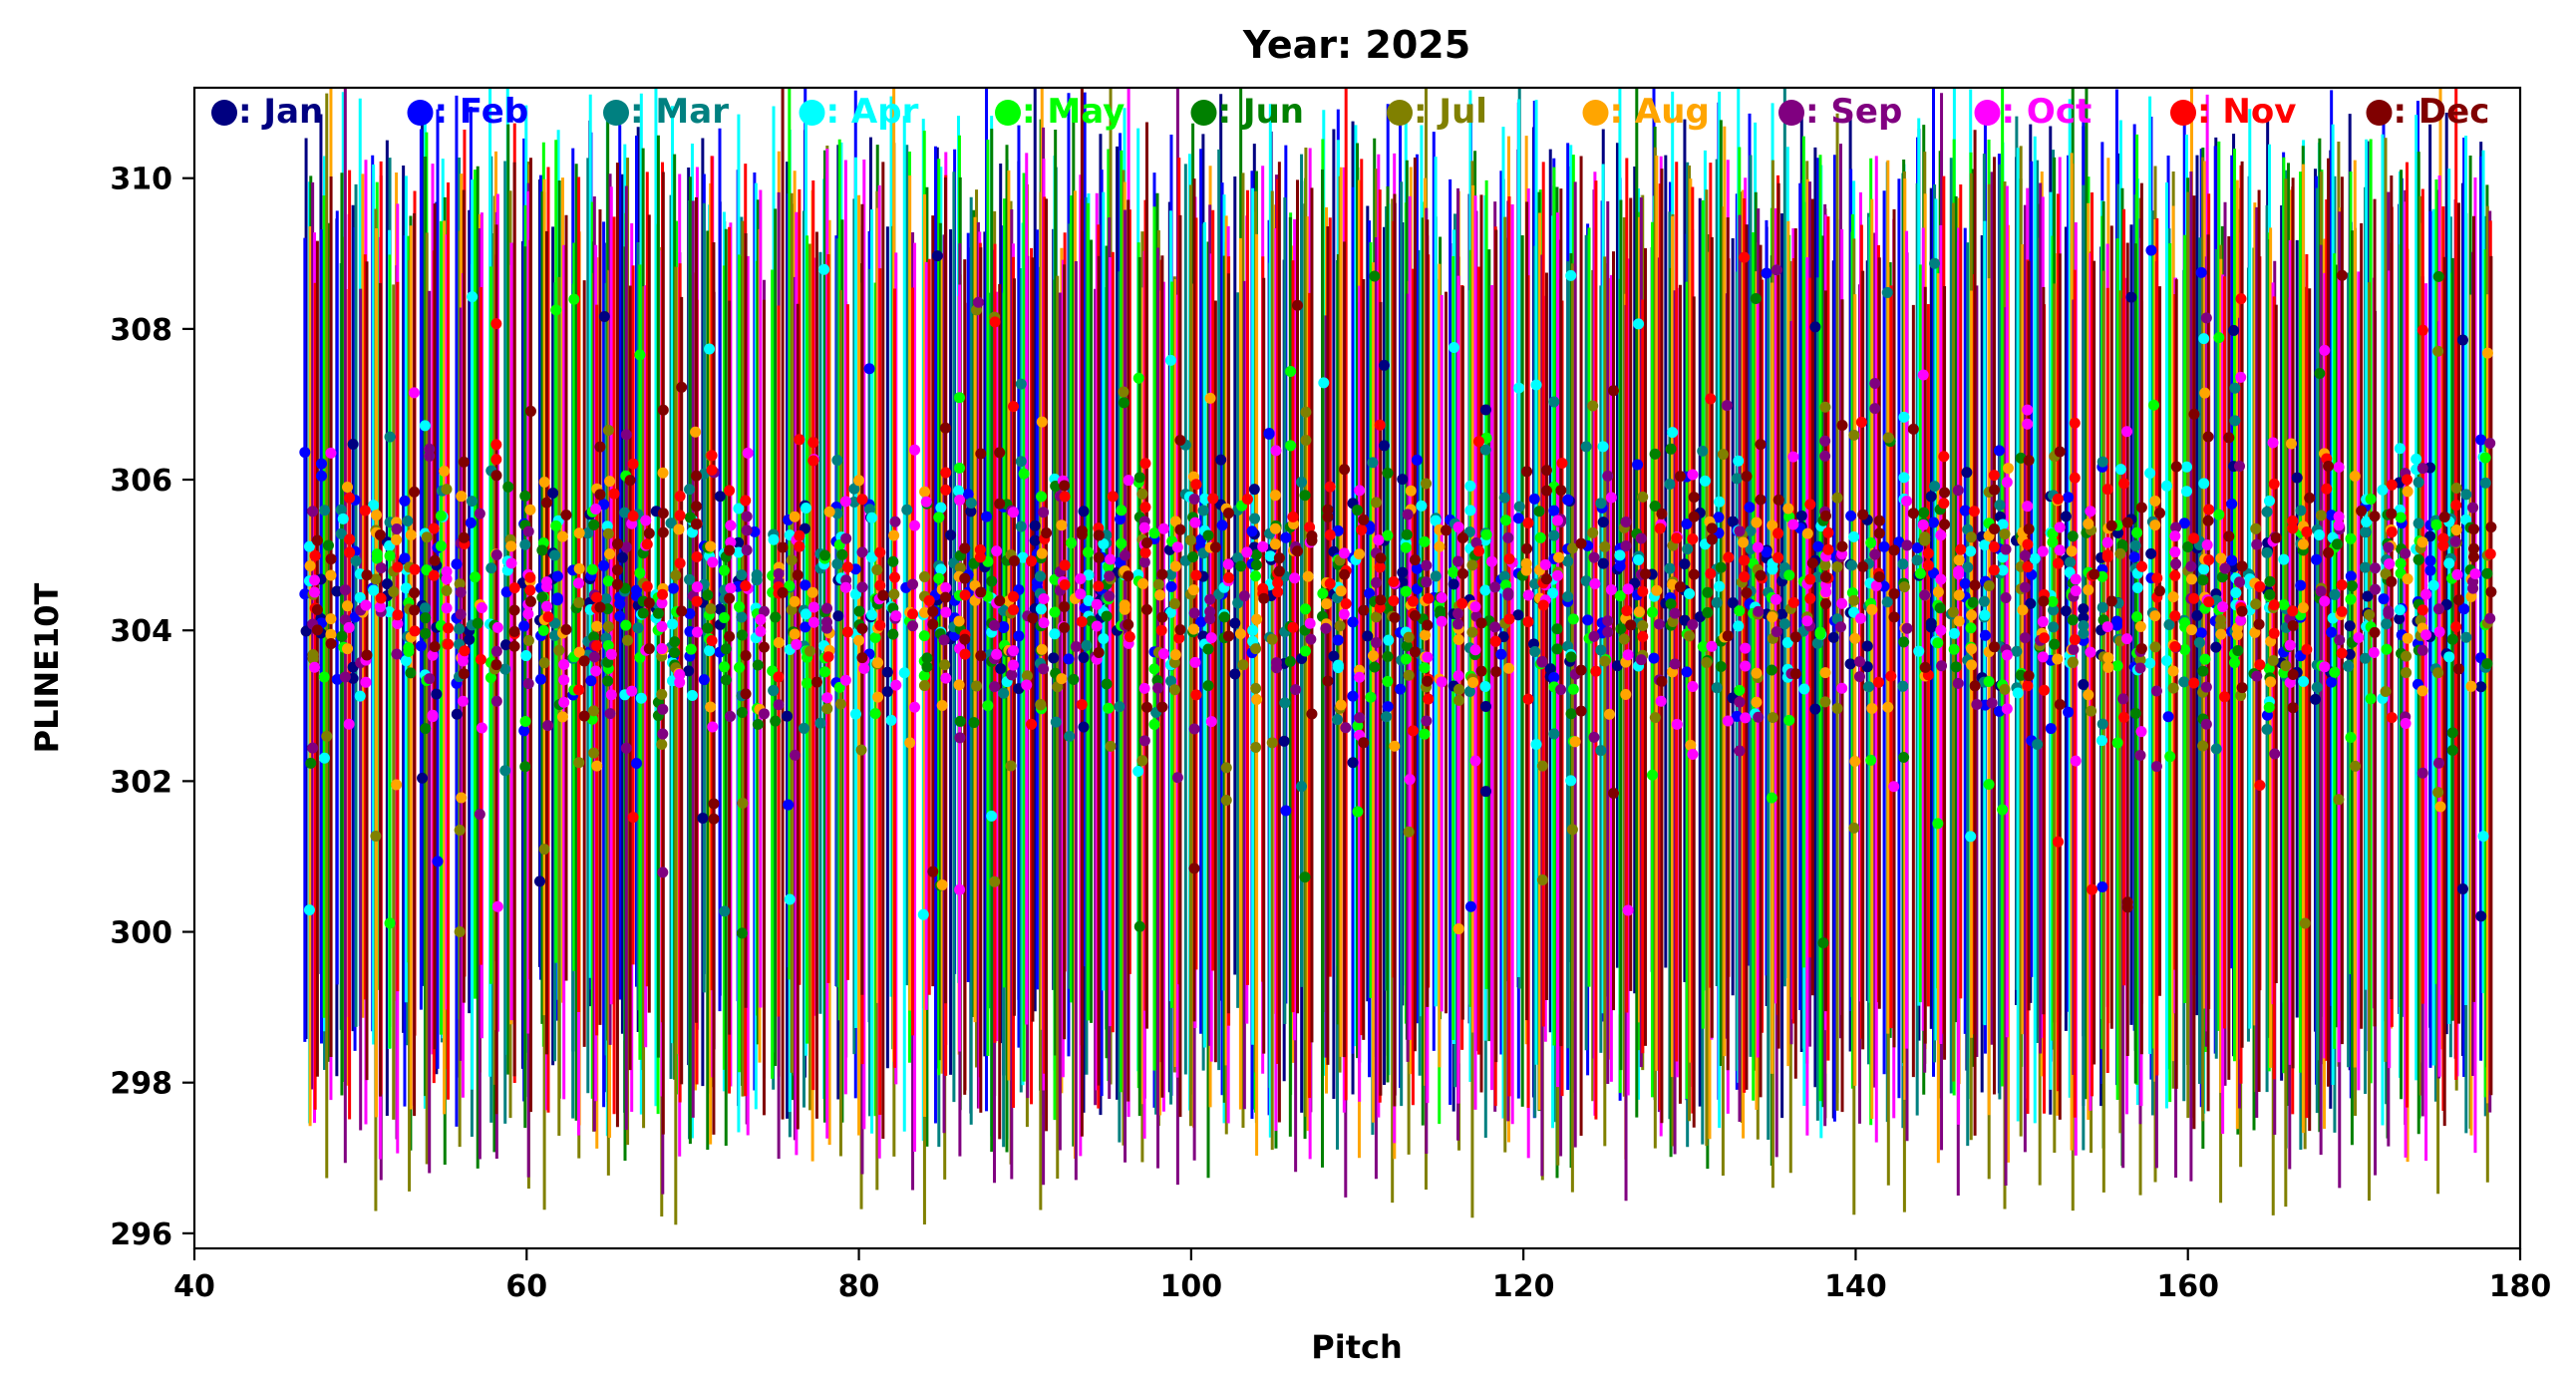  Describe the element at coordinates (812, 113) in the screenshot. I see `legend-marker` at that location.